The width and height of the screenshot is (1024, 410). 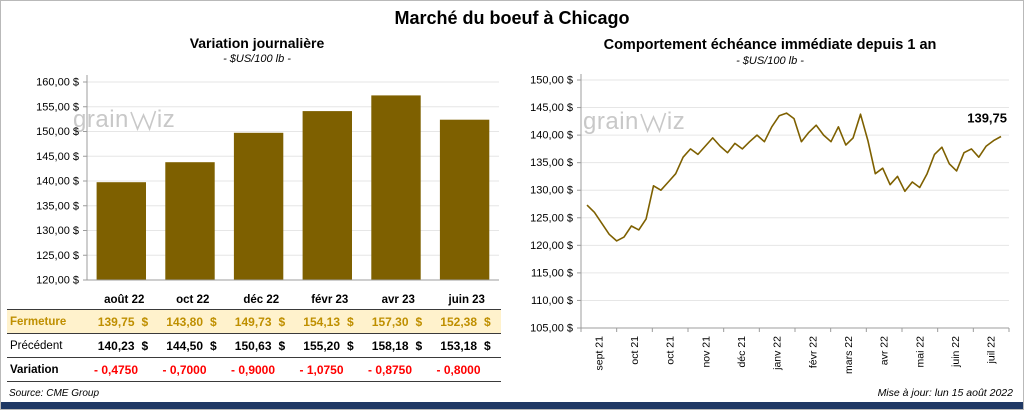 I want to click on variation-value: - 0,9000, so click(x=261, y=369).